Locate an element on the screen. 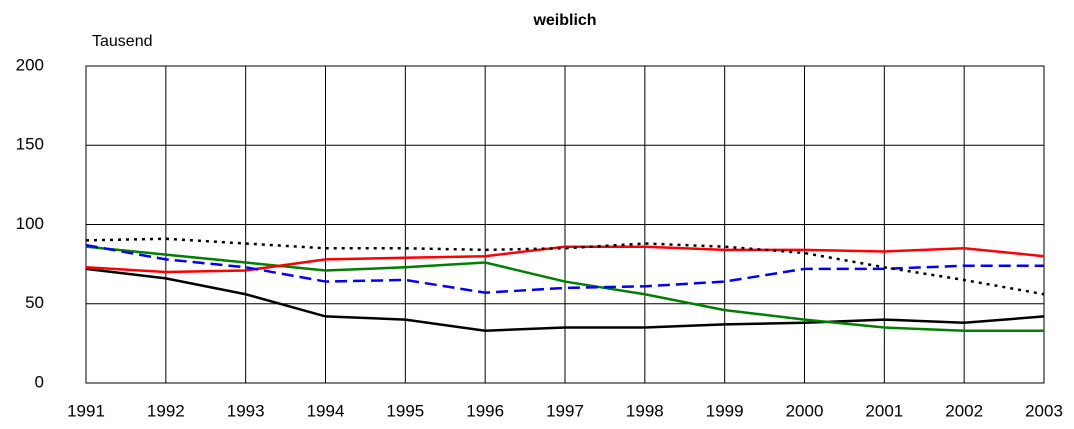 Image resolution: width=1074 pixels, height=429 pixels. y-tick-label: 0 is located at coordinates (39, 381).